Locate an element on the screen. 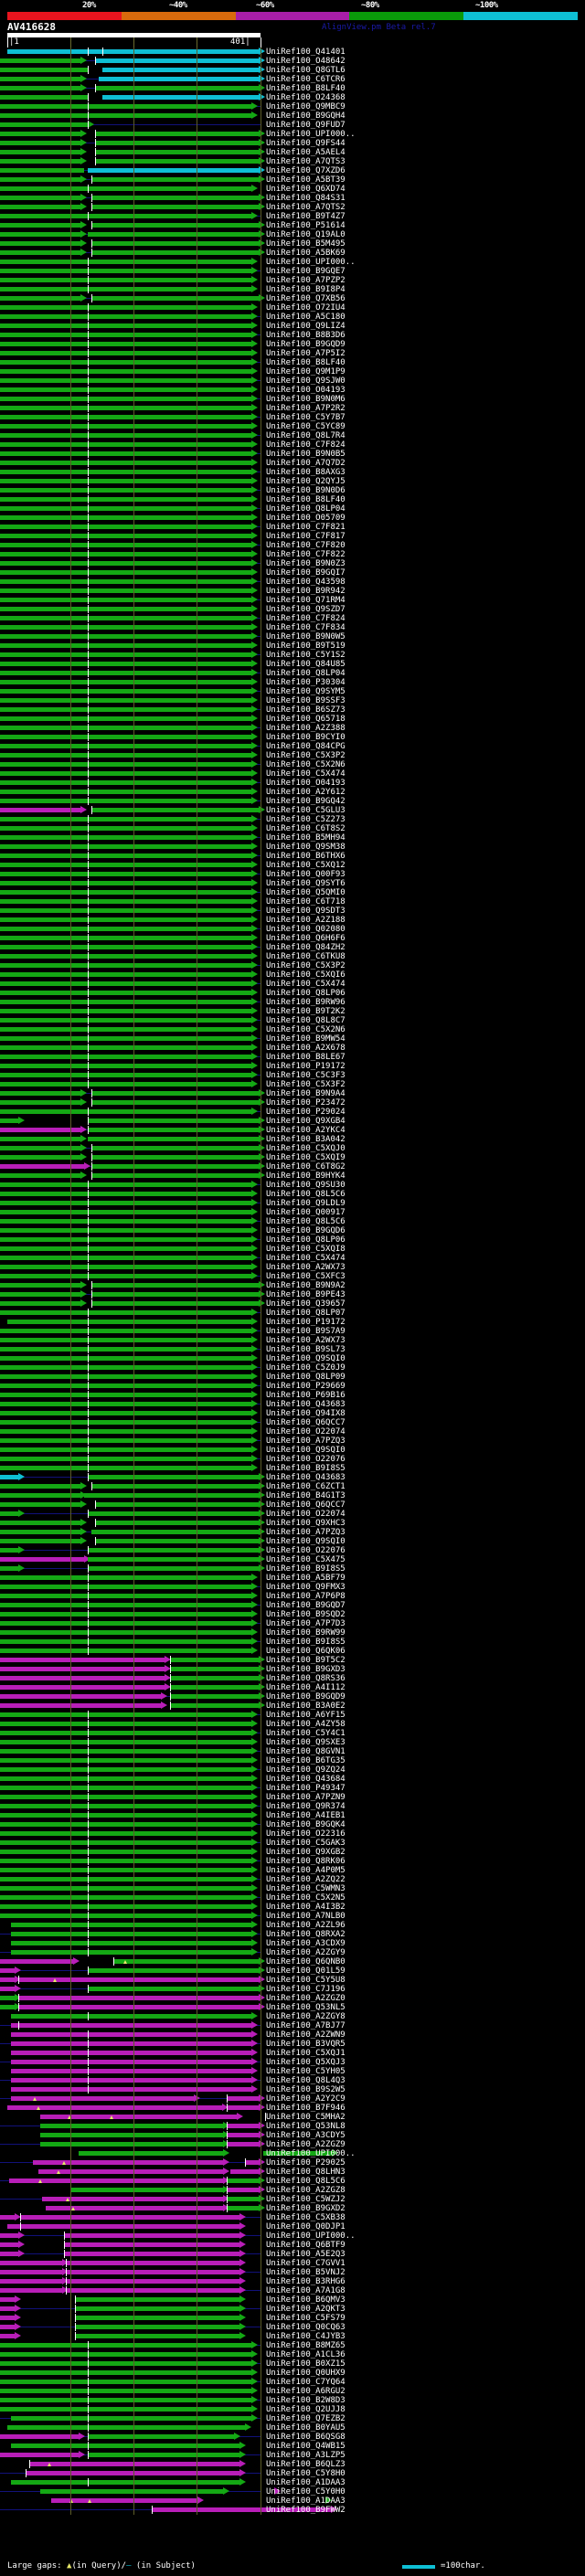 The width and height of the screenshot is (585, 2576). alignment-row: UniRef100_Q8L8C7 is located at coordinates (293, 1020).